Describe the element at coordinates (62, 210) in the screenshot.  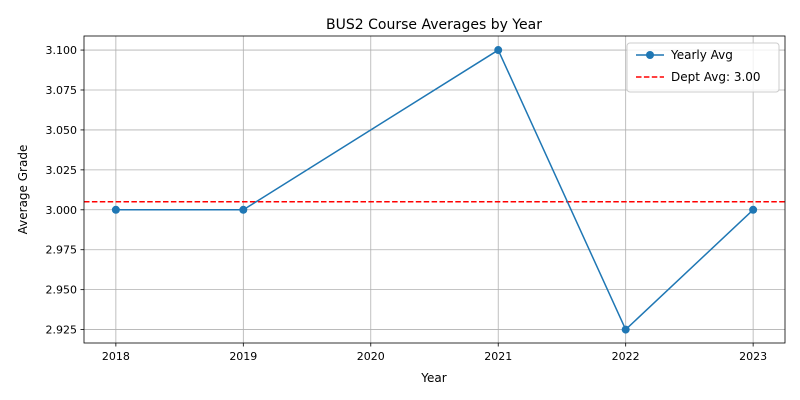
I see `y-tick-label: 3.000` at that location.